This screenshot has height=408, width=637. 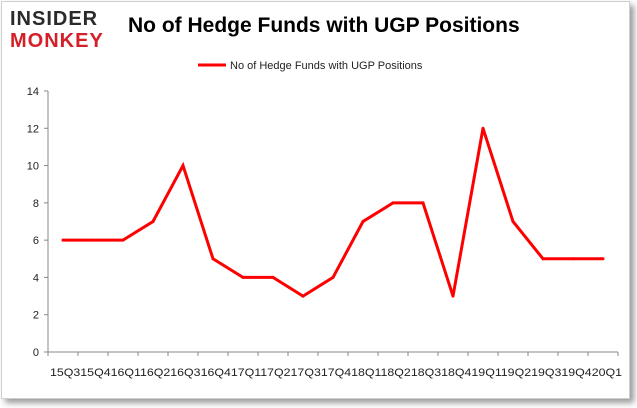 I want to click on y-tick-label: 2, so click(x=36, y=316).